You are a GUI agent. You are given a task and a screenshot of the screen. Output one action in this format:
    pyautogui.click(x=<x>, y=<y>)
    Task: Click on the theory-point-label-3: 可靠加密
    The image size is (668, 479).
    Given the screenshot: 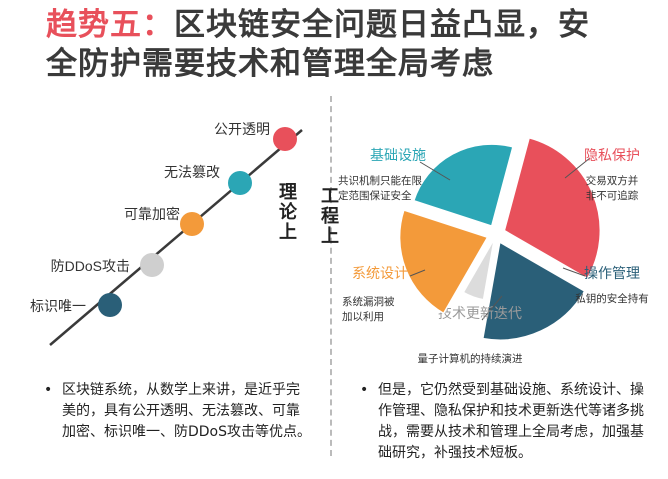 What is the action you would take?
    pyautogui.click(x=152, y=214)
    